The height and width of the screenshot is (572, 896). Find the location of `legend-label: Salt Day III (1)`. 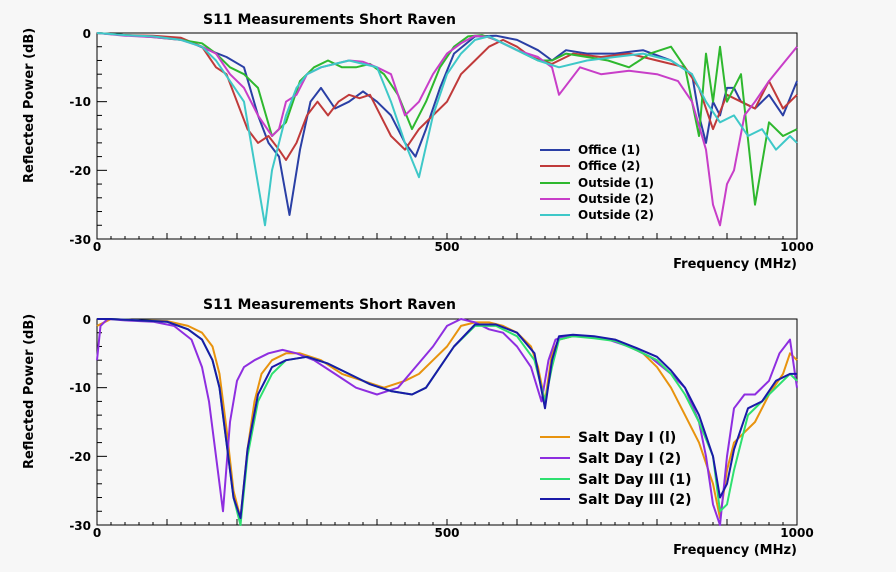

legend-label: Salt Day III (1) is located at coordinates (635, 480).